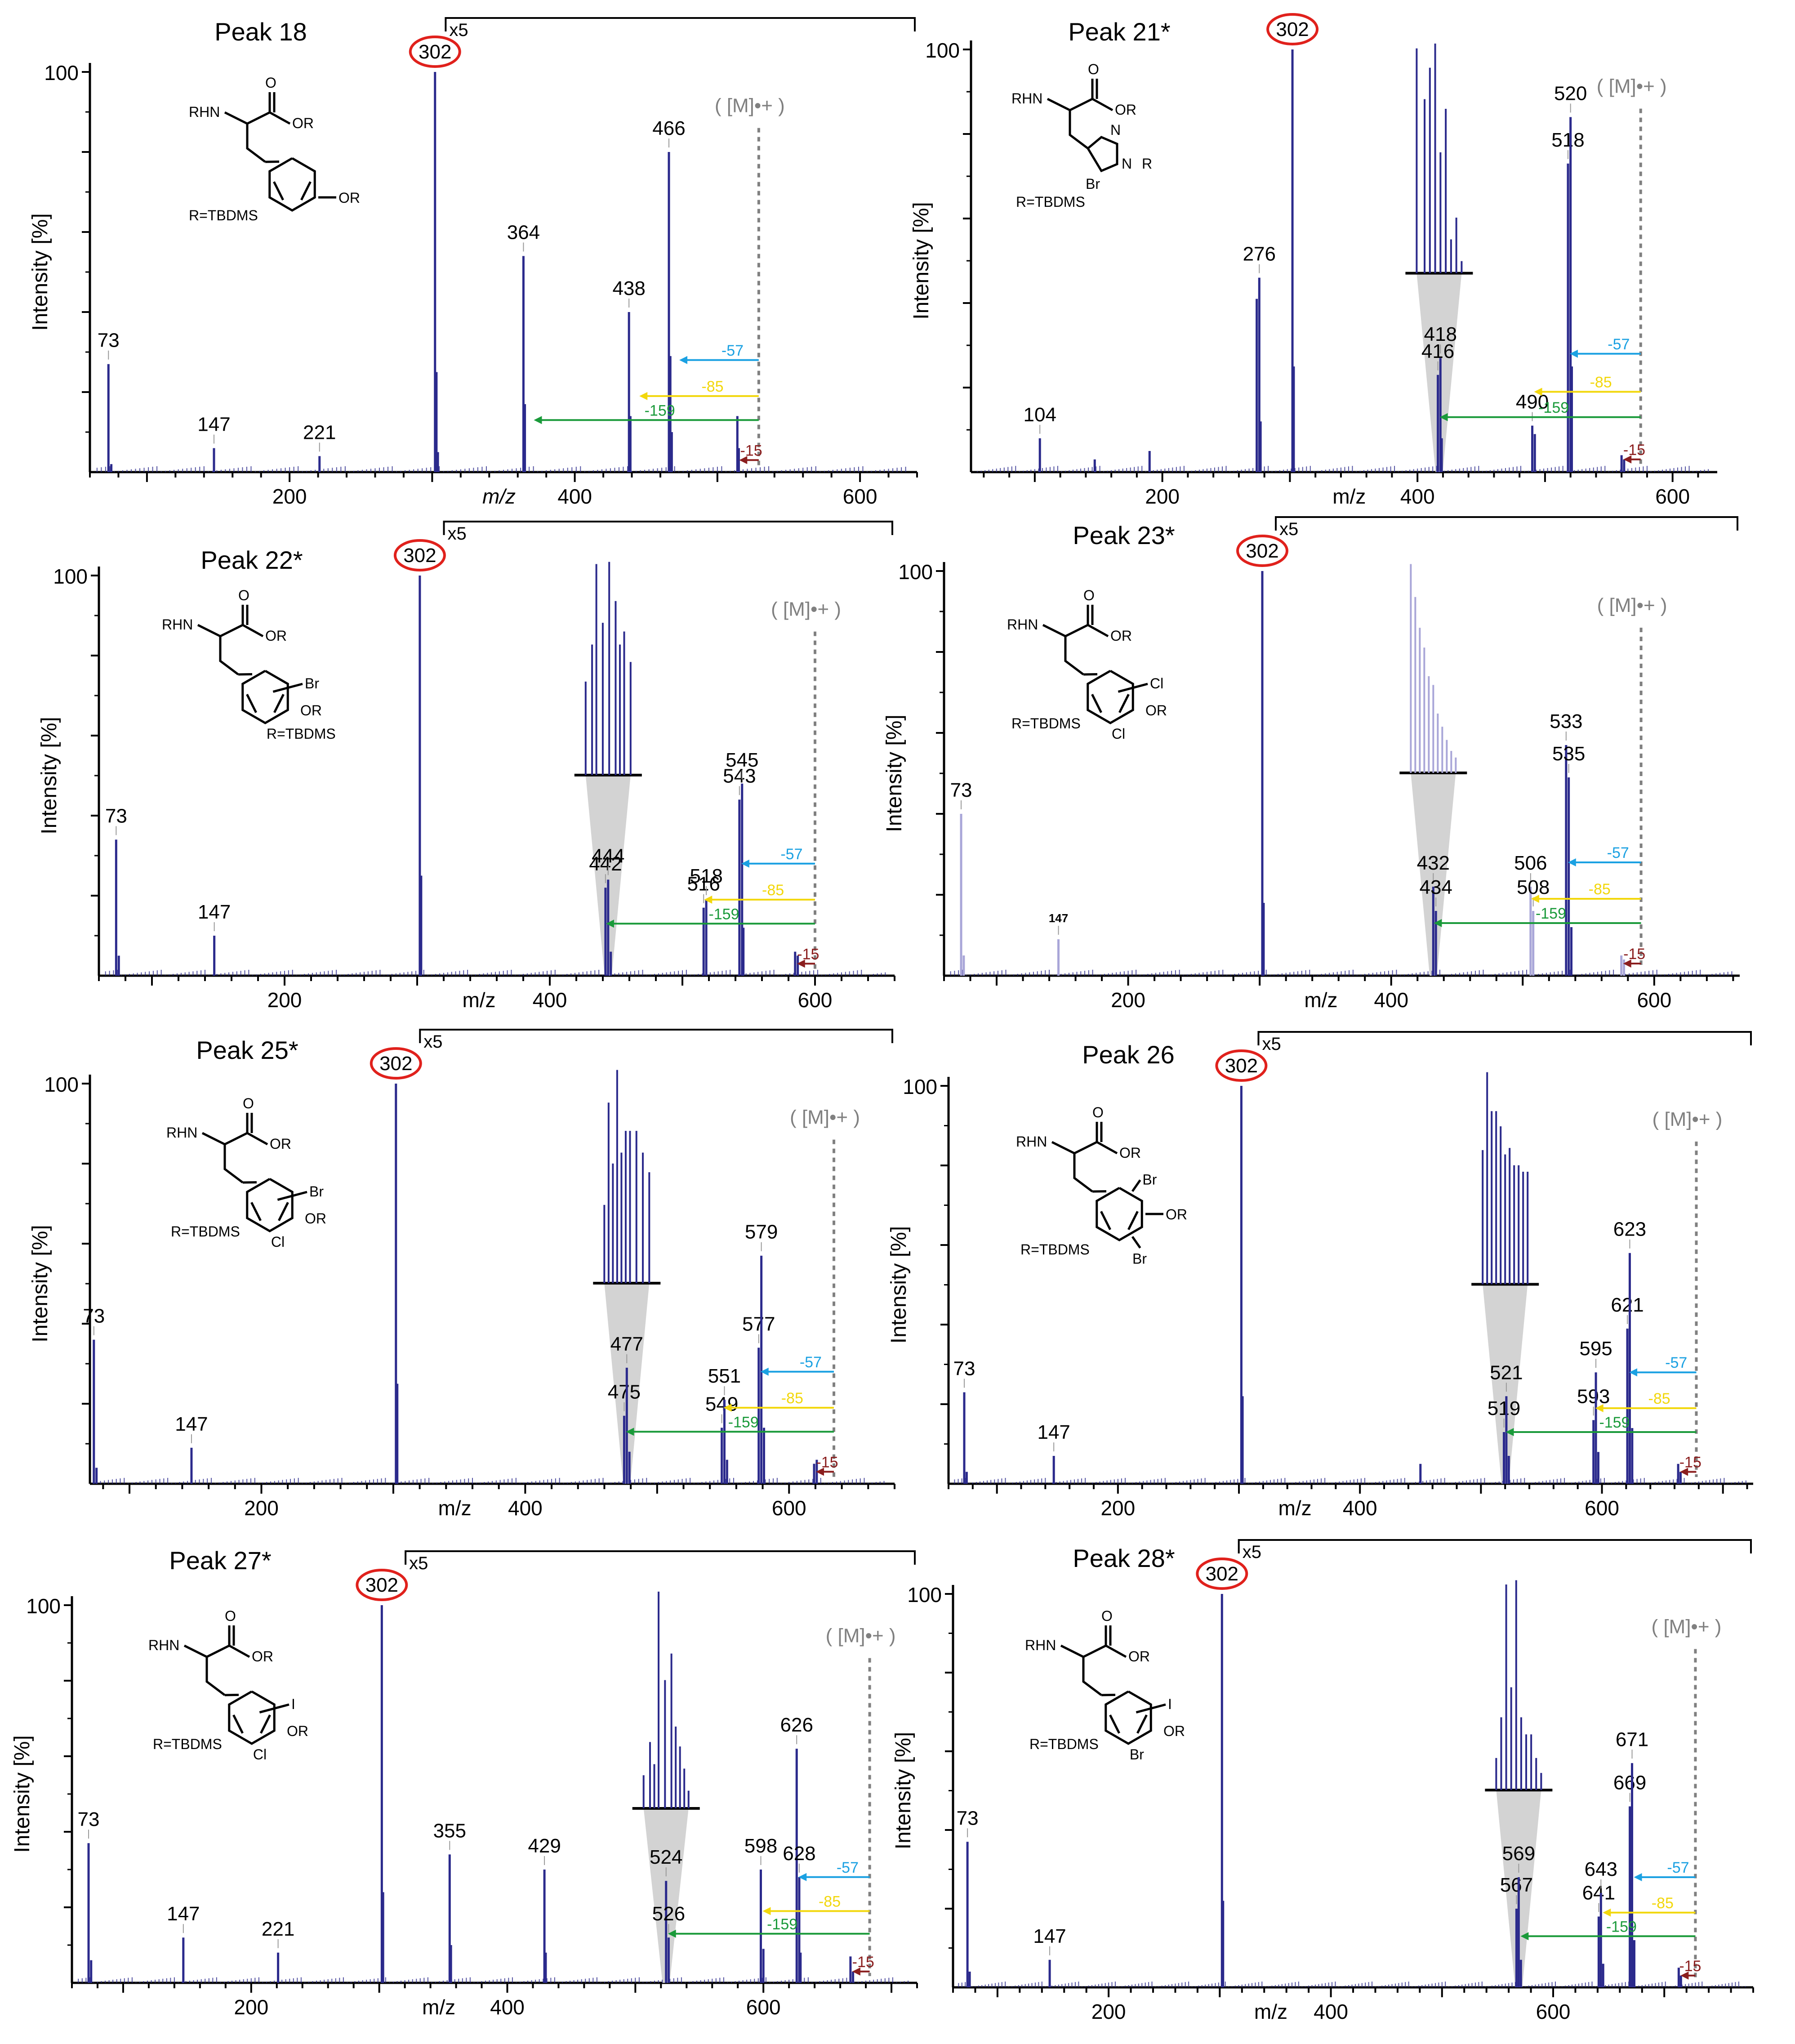 Image resolution: width=1795 pixels, height=2044 pixels. I want to click on magnification-label: x5, so click(1271, 1044).